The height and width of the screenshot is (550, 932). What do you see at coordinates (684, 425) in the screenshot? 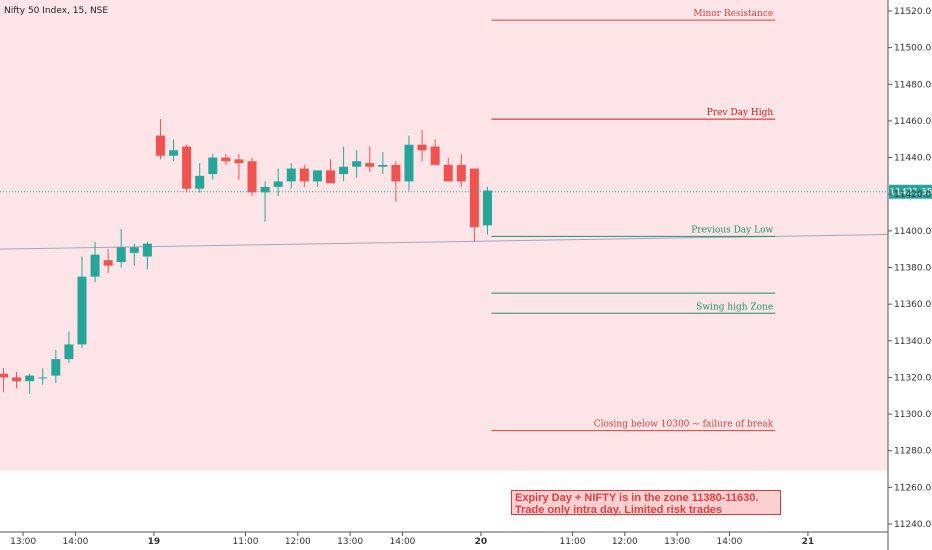
I see `annotation-label: Closing below 10300 ~ failure of break` at bounding box center [684, 425].